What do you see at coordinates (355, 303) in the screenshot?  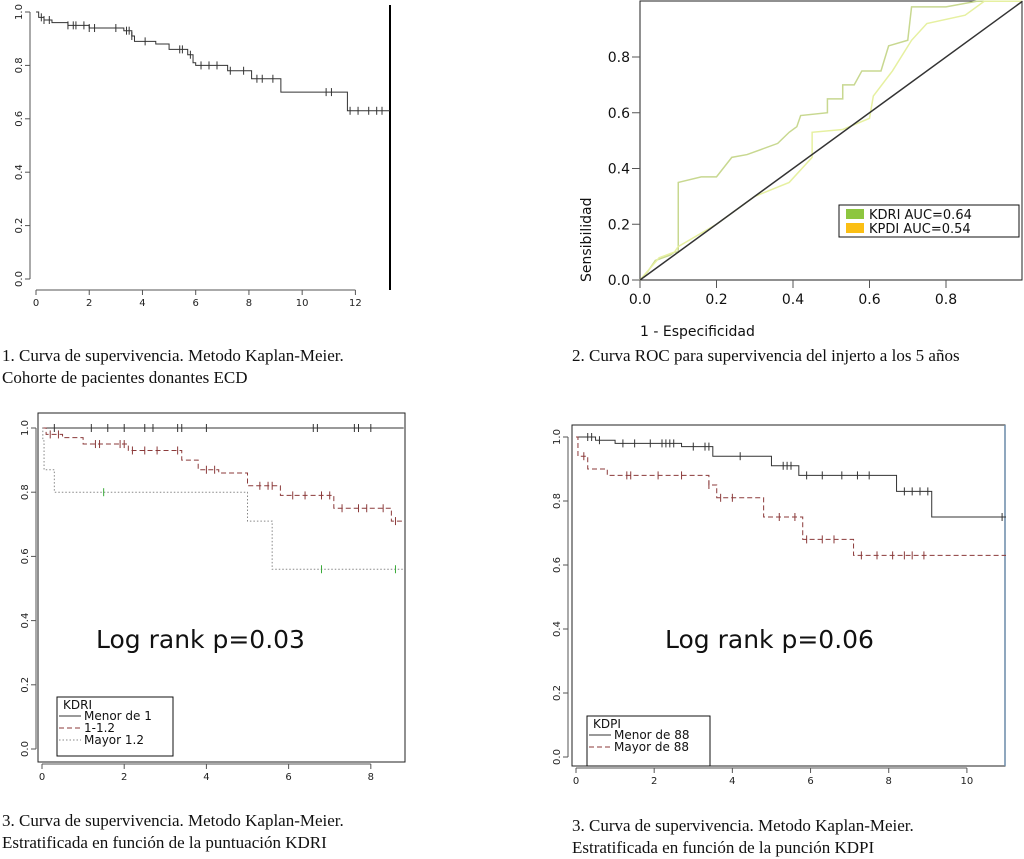 I see `x-tick-label: 12` at bounding box center [355, 303].